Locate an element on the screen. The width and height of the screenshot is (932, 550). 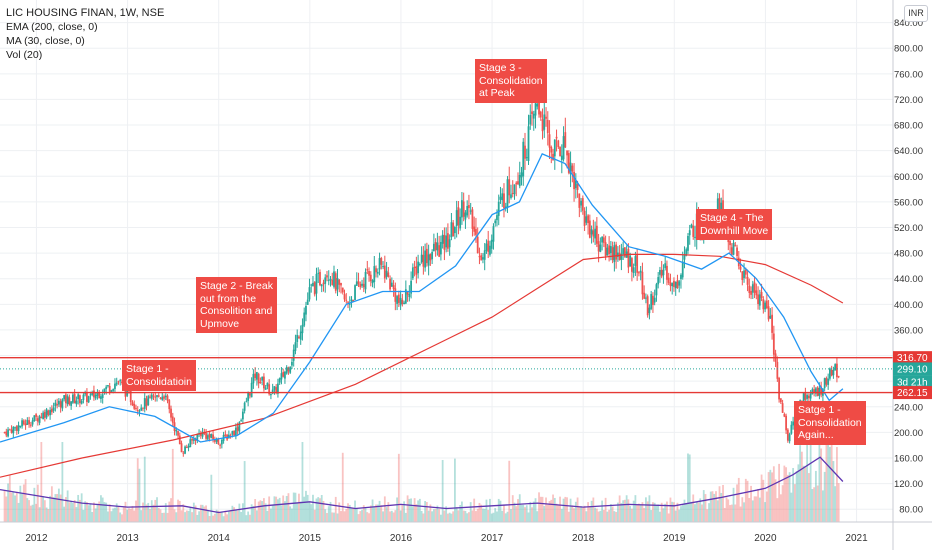
y-tick-label: 440.00 is located at coordinates (908, 279).